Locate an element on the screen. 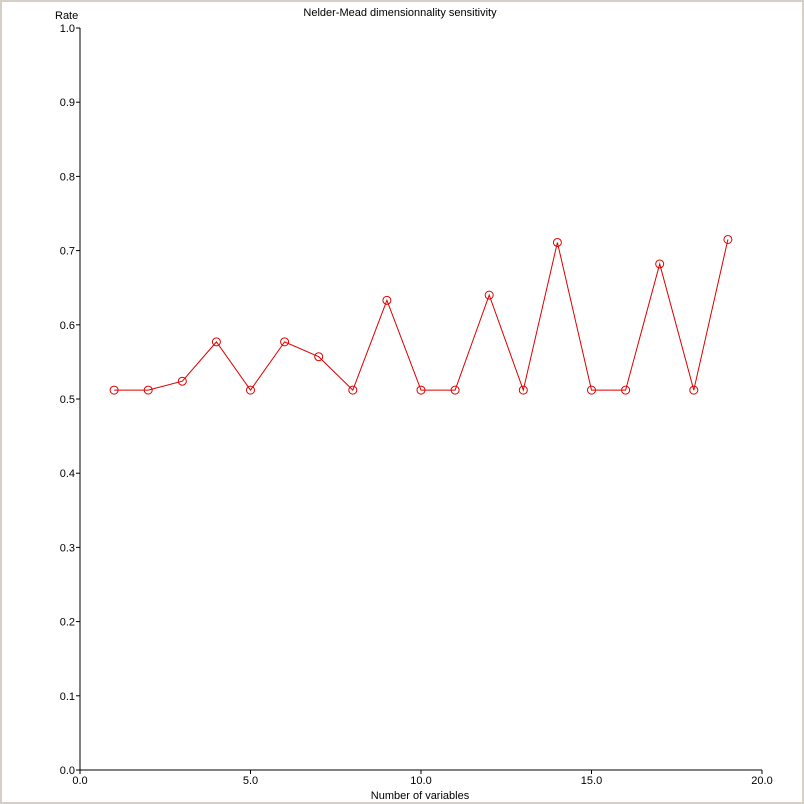 This screenshot has height=804, width=804. y-tick-label: 0.5 is located at coordinates (67, 400).